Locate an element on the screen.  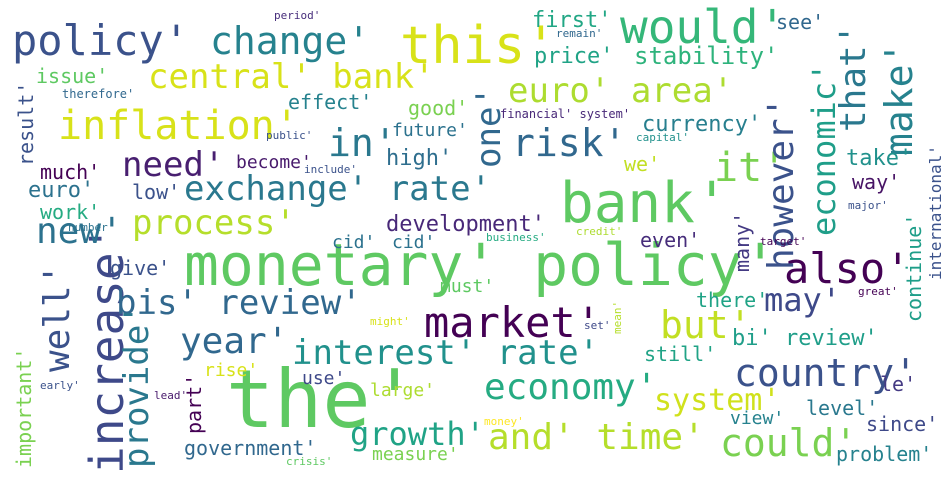
word: policy' is located at coordinates (101, 40).